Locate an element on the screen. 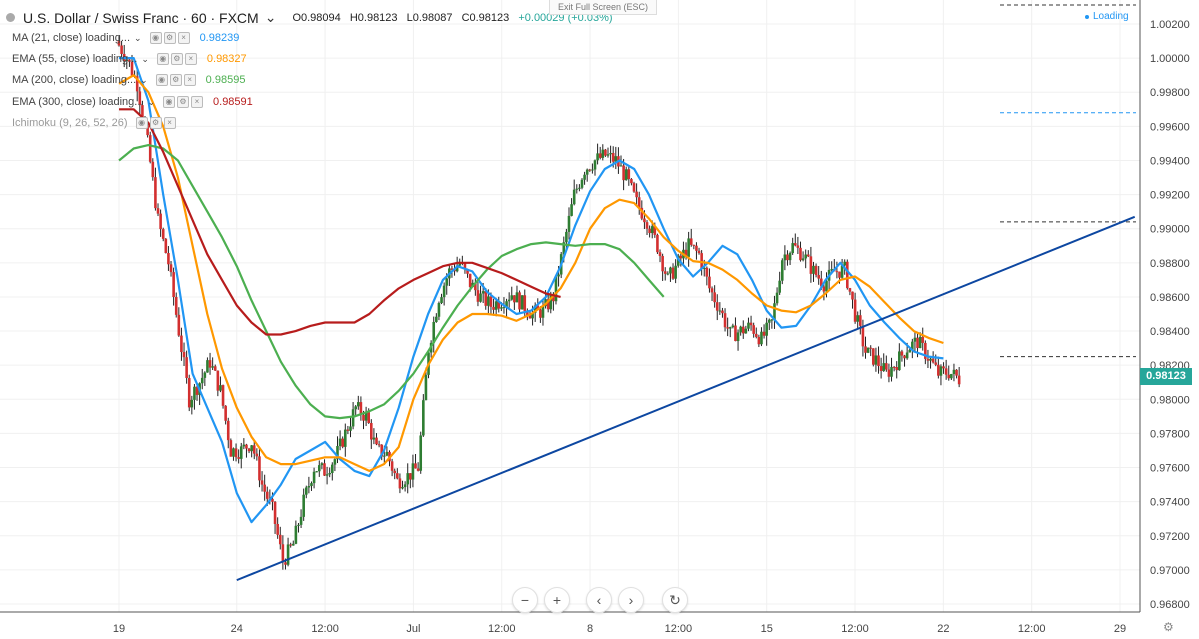  ohlc-high: H0.98123 is located at coordinates (373, 17).